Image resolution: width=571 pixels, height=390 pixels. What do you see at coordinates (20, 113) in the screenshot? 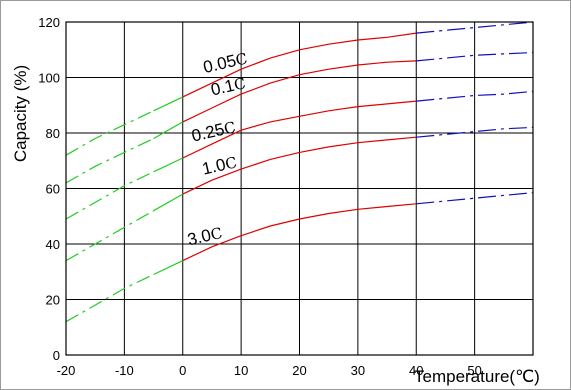
I see `y-axis-label: Capacity (%)` at bounding box center [20, 113].